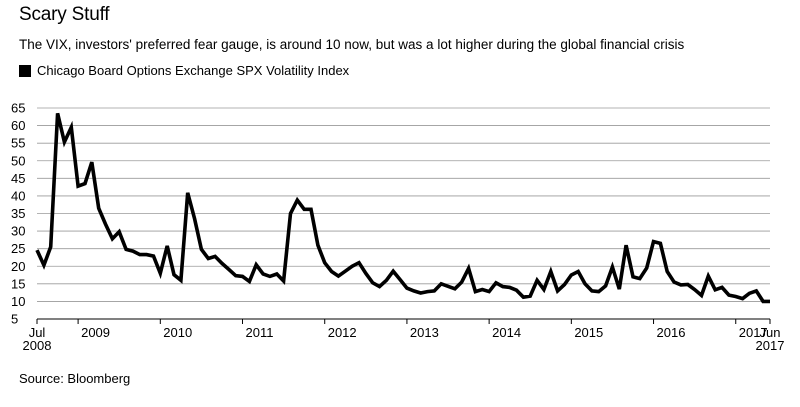 This screenshot has height=407, width=800. I want to click on y-tick-label: 20, so click(18, 266).